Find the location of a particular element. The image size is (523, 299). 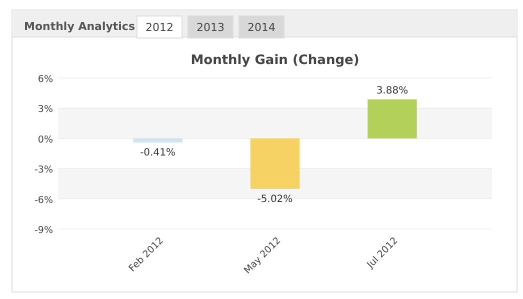

y-tick-label: 6% is located at coordinates (45, 79).